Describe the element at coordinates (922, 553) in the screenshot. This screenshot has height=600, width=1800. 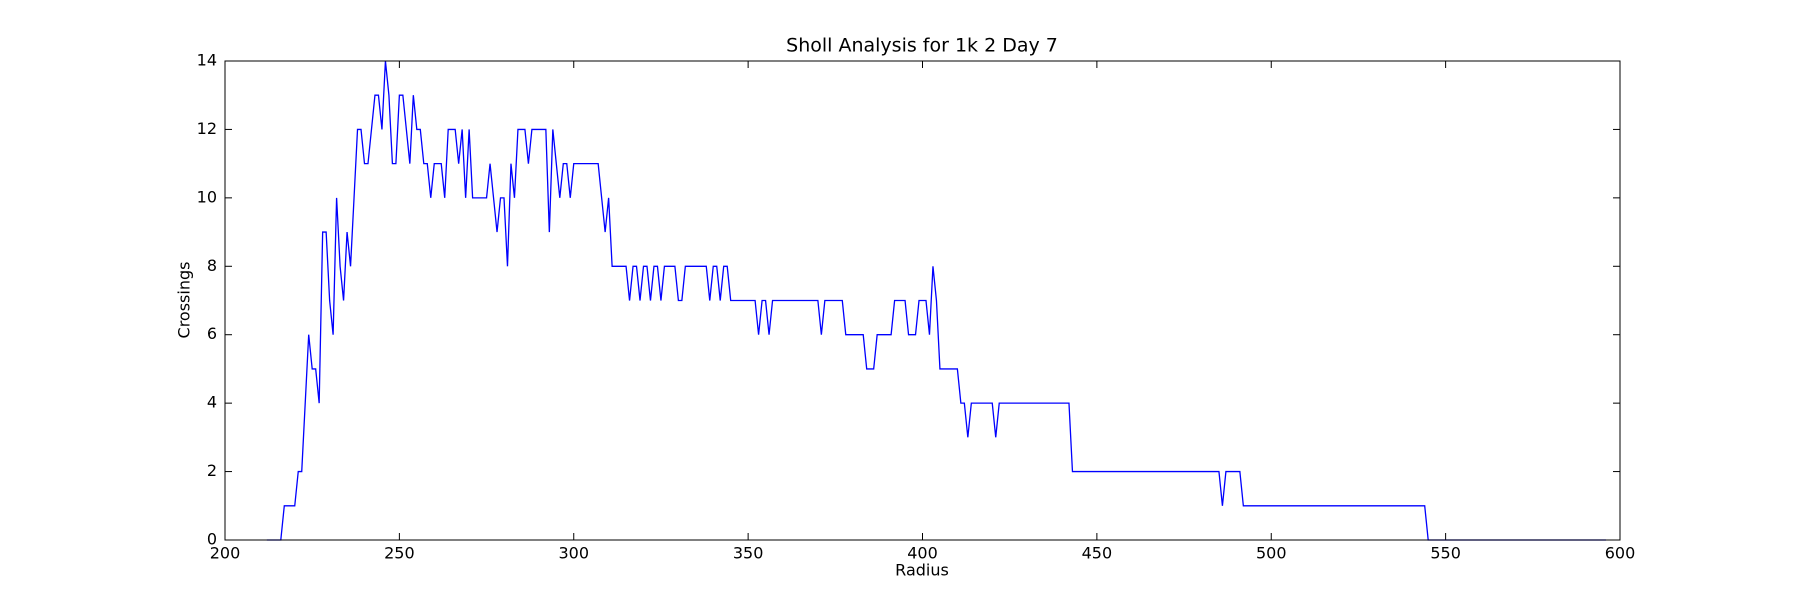
I see `x-tick-label: 400` at that location.